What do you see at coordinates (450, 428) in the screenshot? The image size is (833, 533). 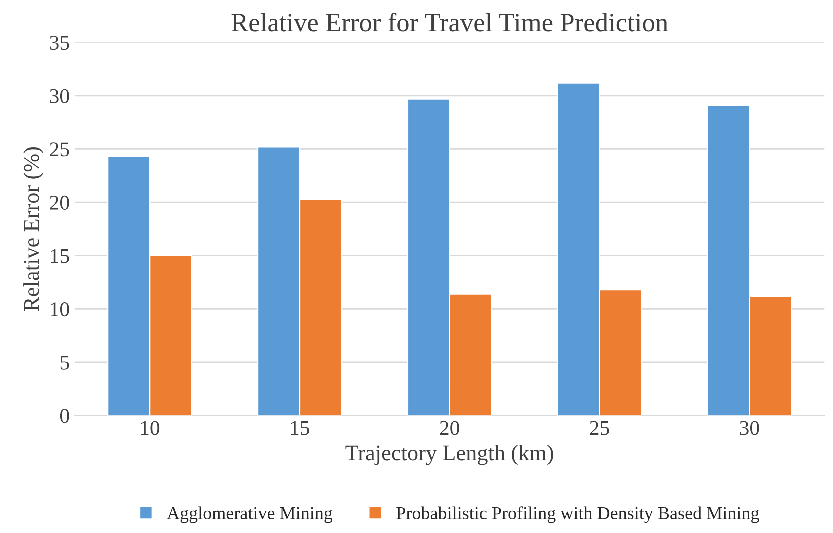 I see `x-tick-label: 20` at bounding box center [450, 428].